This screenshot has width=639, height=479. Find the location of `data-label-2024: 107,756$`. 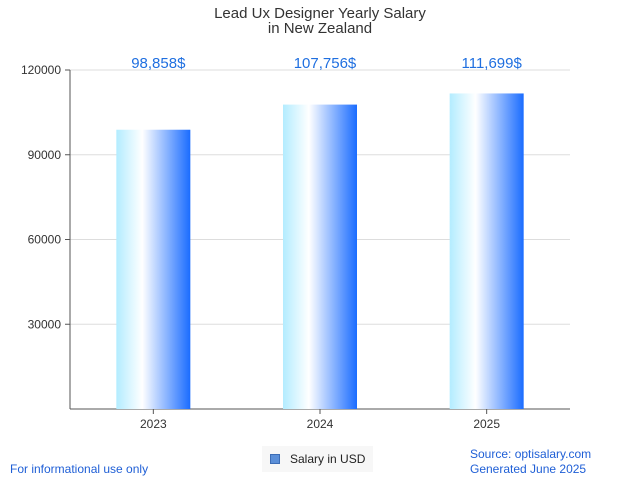

data-label-2024: 107,756$ is located at coordinates (325, 63).